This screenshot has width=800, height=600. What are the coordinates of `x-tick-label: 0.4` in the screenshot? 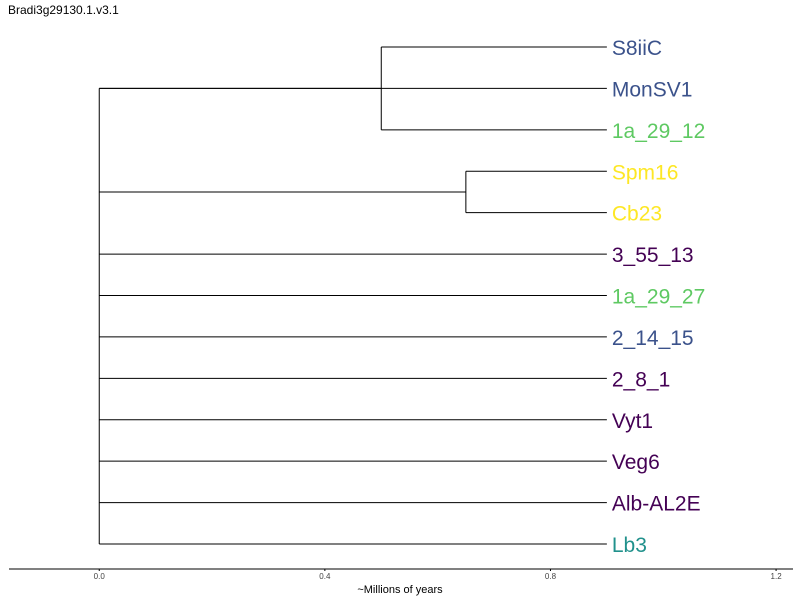 It's located at (325, 576).